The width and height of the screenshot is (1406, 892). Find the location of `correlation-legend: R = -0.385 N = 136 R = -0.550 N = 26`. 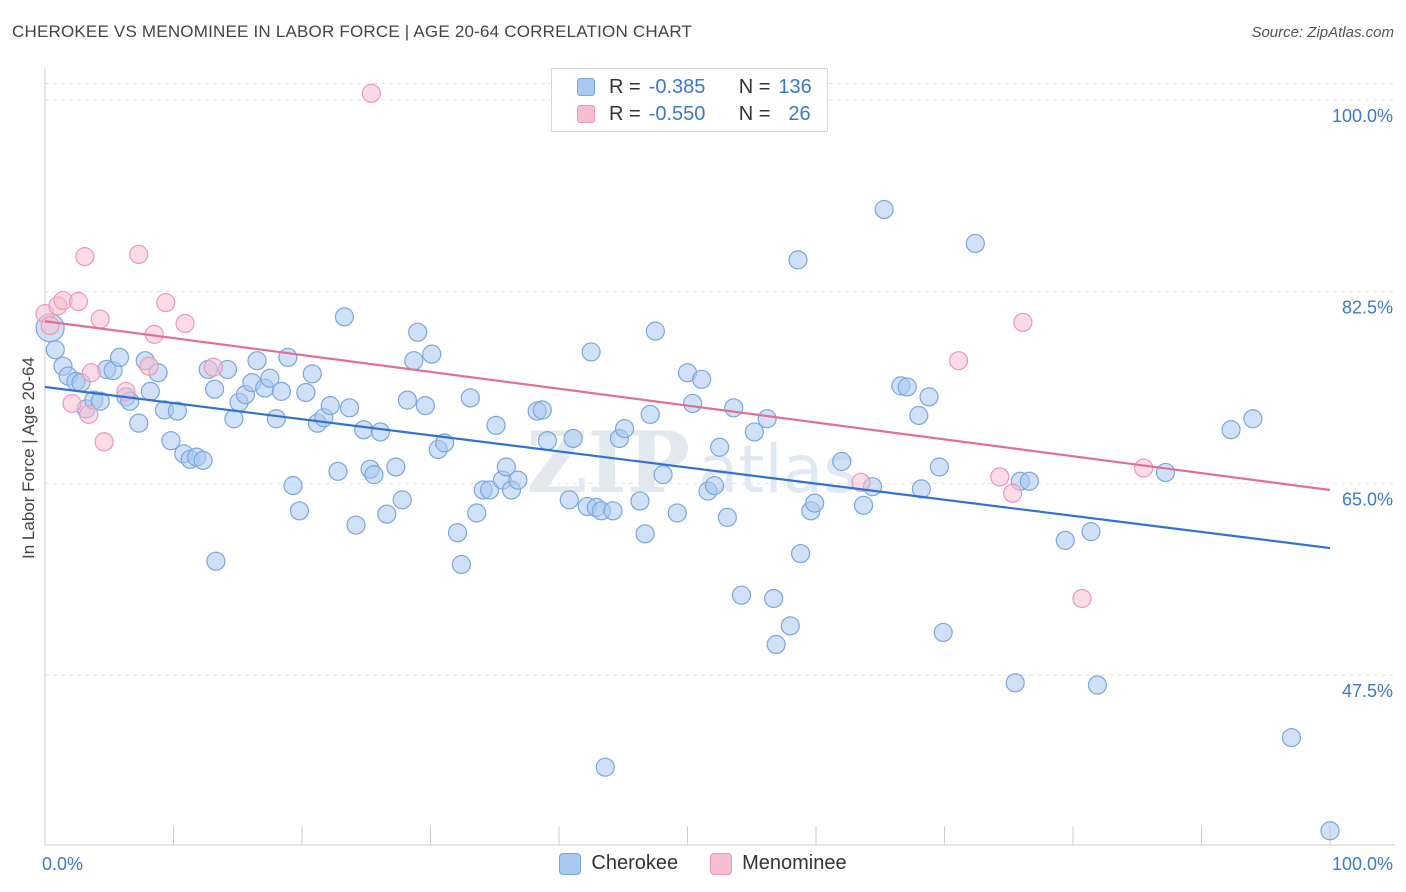

correlation-legend: R = -0.385 N = 136 R = -0.550 N = 26 is located at coordinates (689, 100).